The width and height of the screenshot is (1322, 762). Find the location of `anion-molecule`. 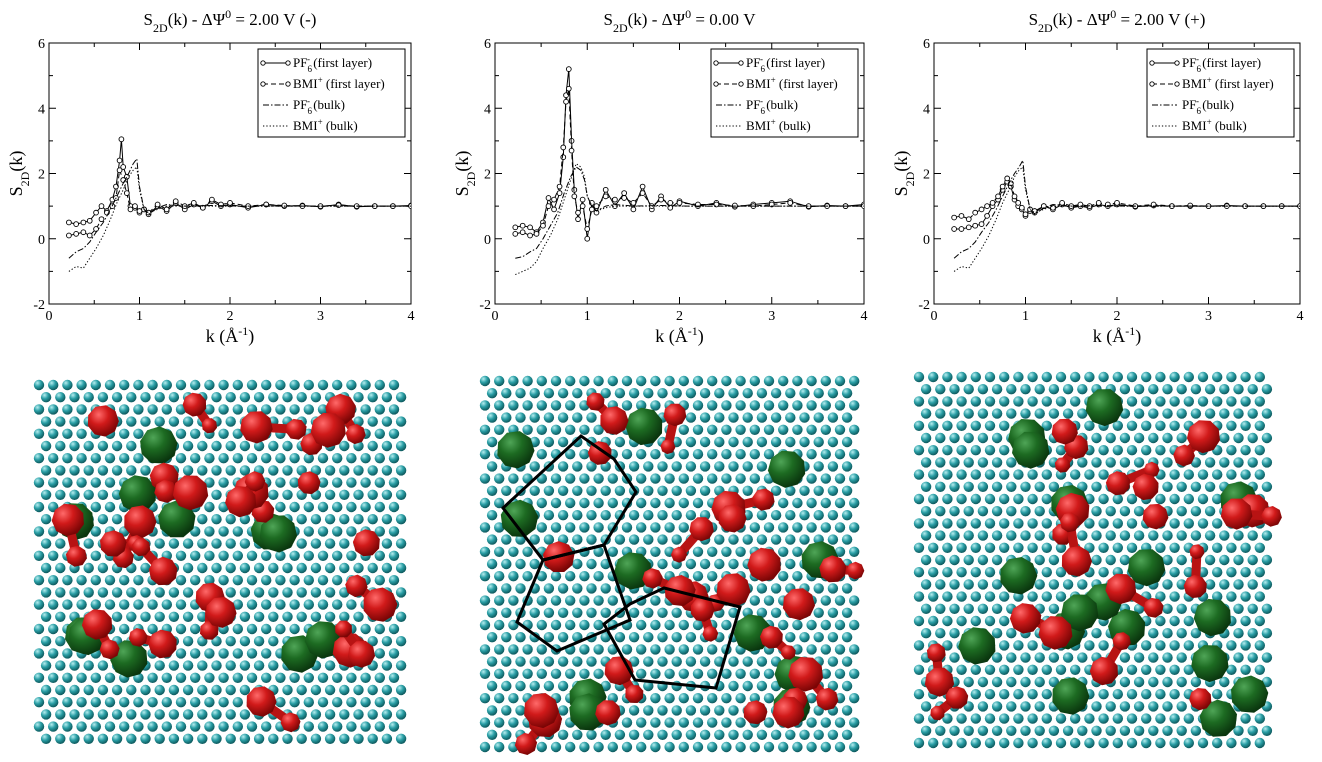

anion-molecule is located at coordinates (177, 519).